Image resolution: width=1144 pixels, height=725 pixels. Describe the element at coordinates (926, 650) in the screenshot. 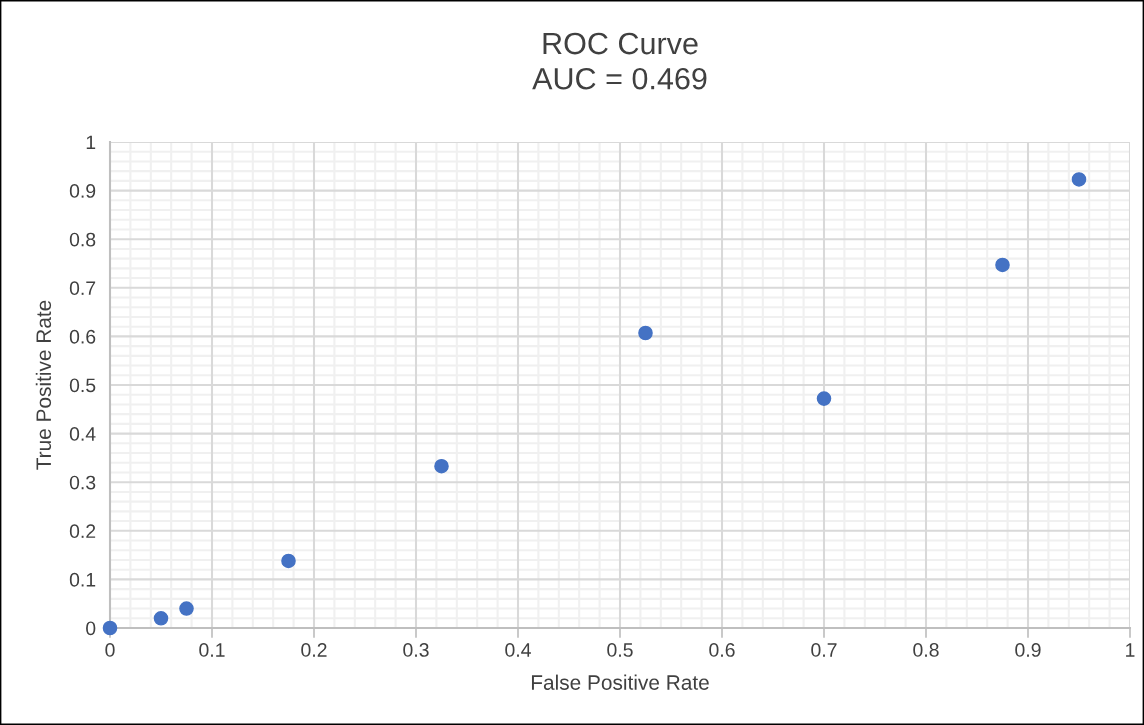

I see `x-tick-label: 0.8` at that location.